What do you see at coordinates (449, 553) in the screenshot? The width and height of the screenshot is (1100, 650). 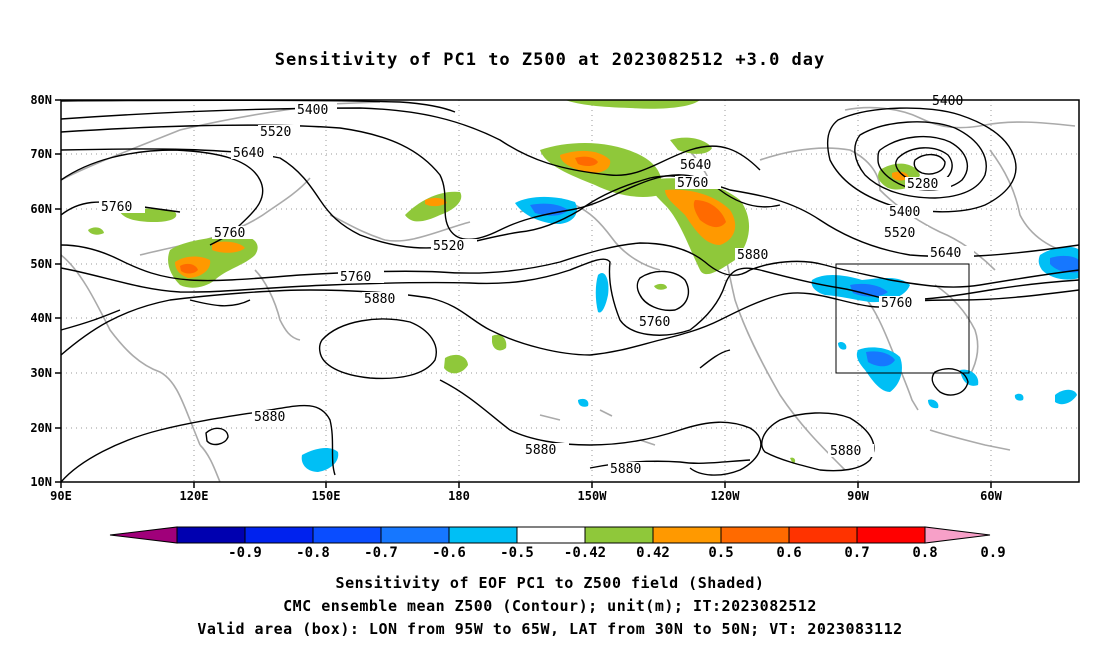 I see `colorbar-label: -0.6` at bounding box center [449, 553].